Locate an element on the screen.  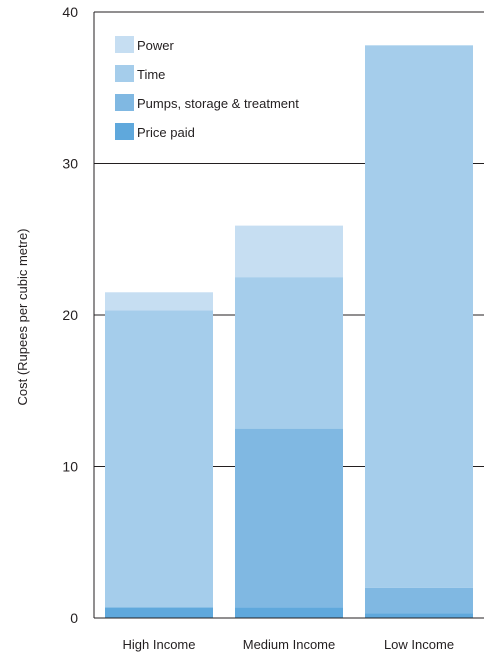
y-tick-label: 40 is located at coordinates (70, 12).